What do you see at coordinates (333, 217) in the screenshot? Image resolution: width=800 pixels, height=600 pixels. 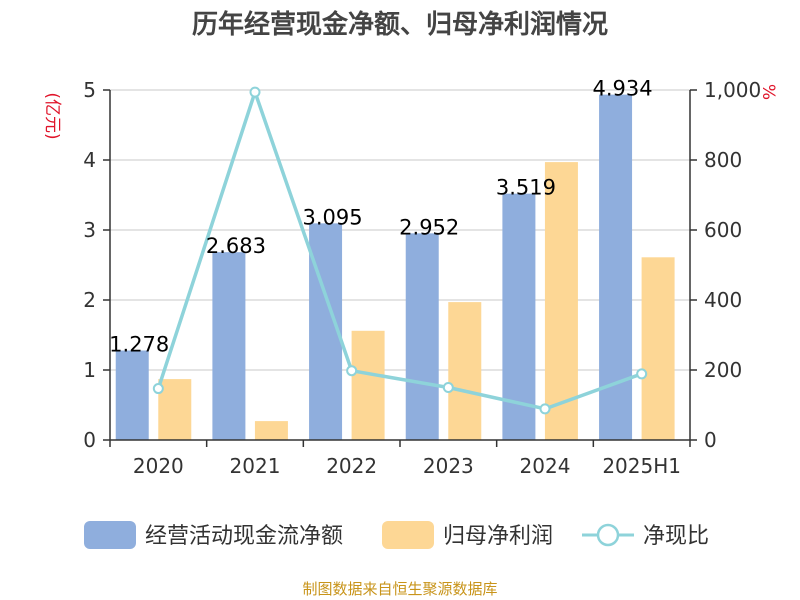 I see `data-label-cash-flow: 3.095` at bounding box center [333, 217].